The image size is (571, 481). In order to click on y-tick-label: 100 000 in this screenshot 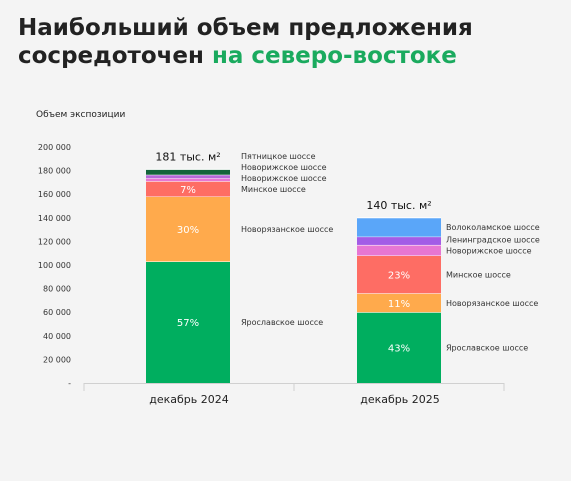, I will do `click(54, 265)`.